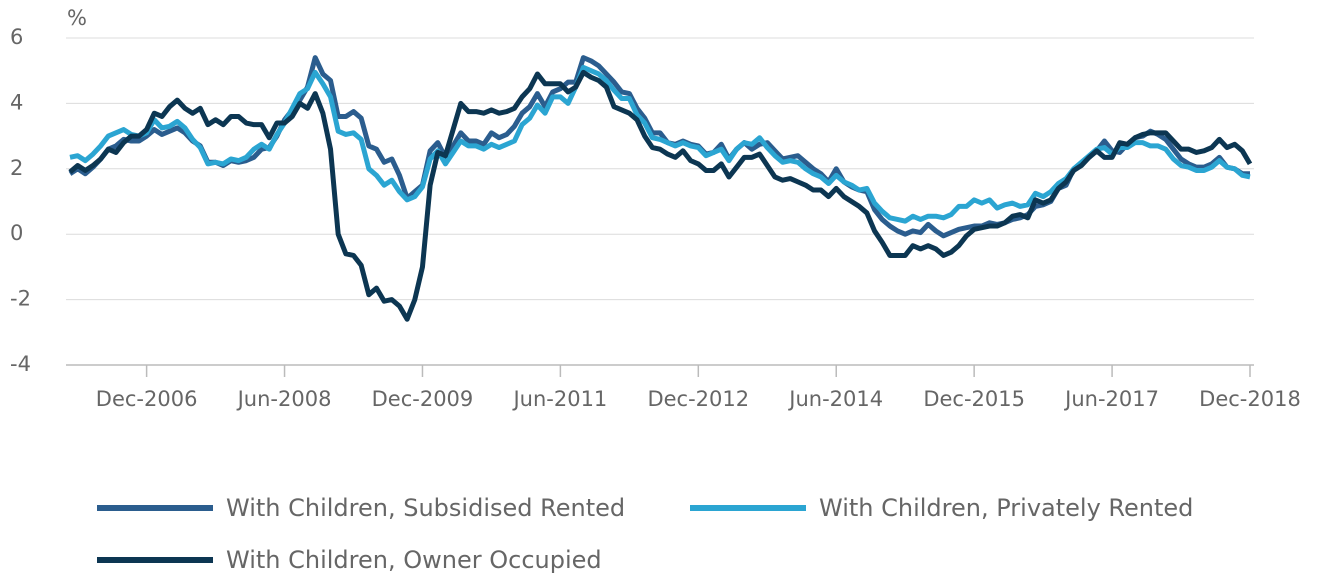 The width and height of the screenshot is (1317, 577). Describe the element at coordinates (698, 399) in the screenshot. I see `x-tick-label: Dec-2012` at that location.